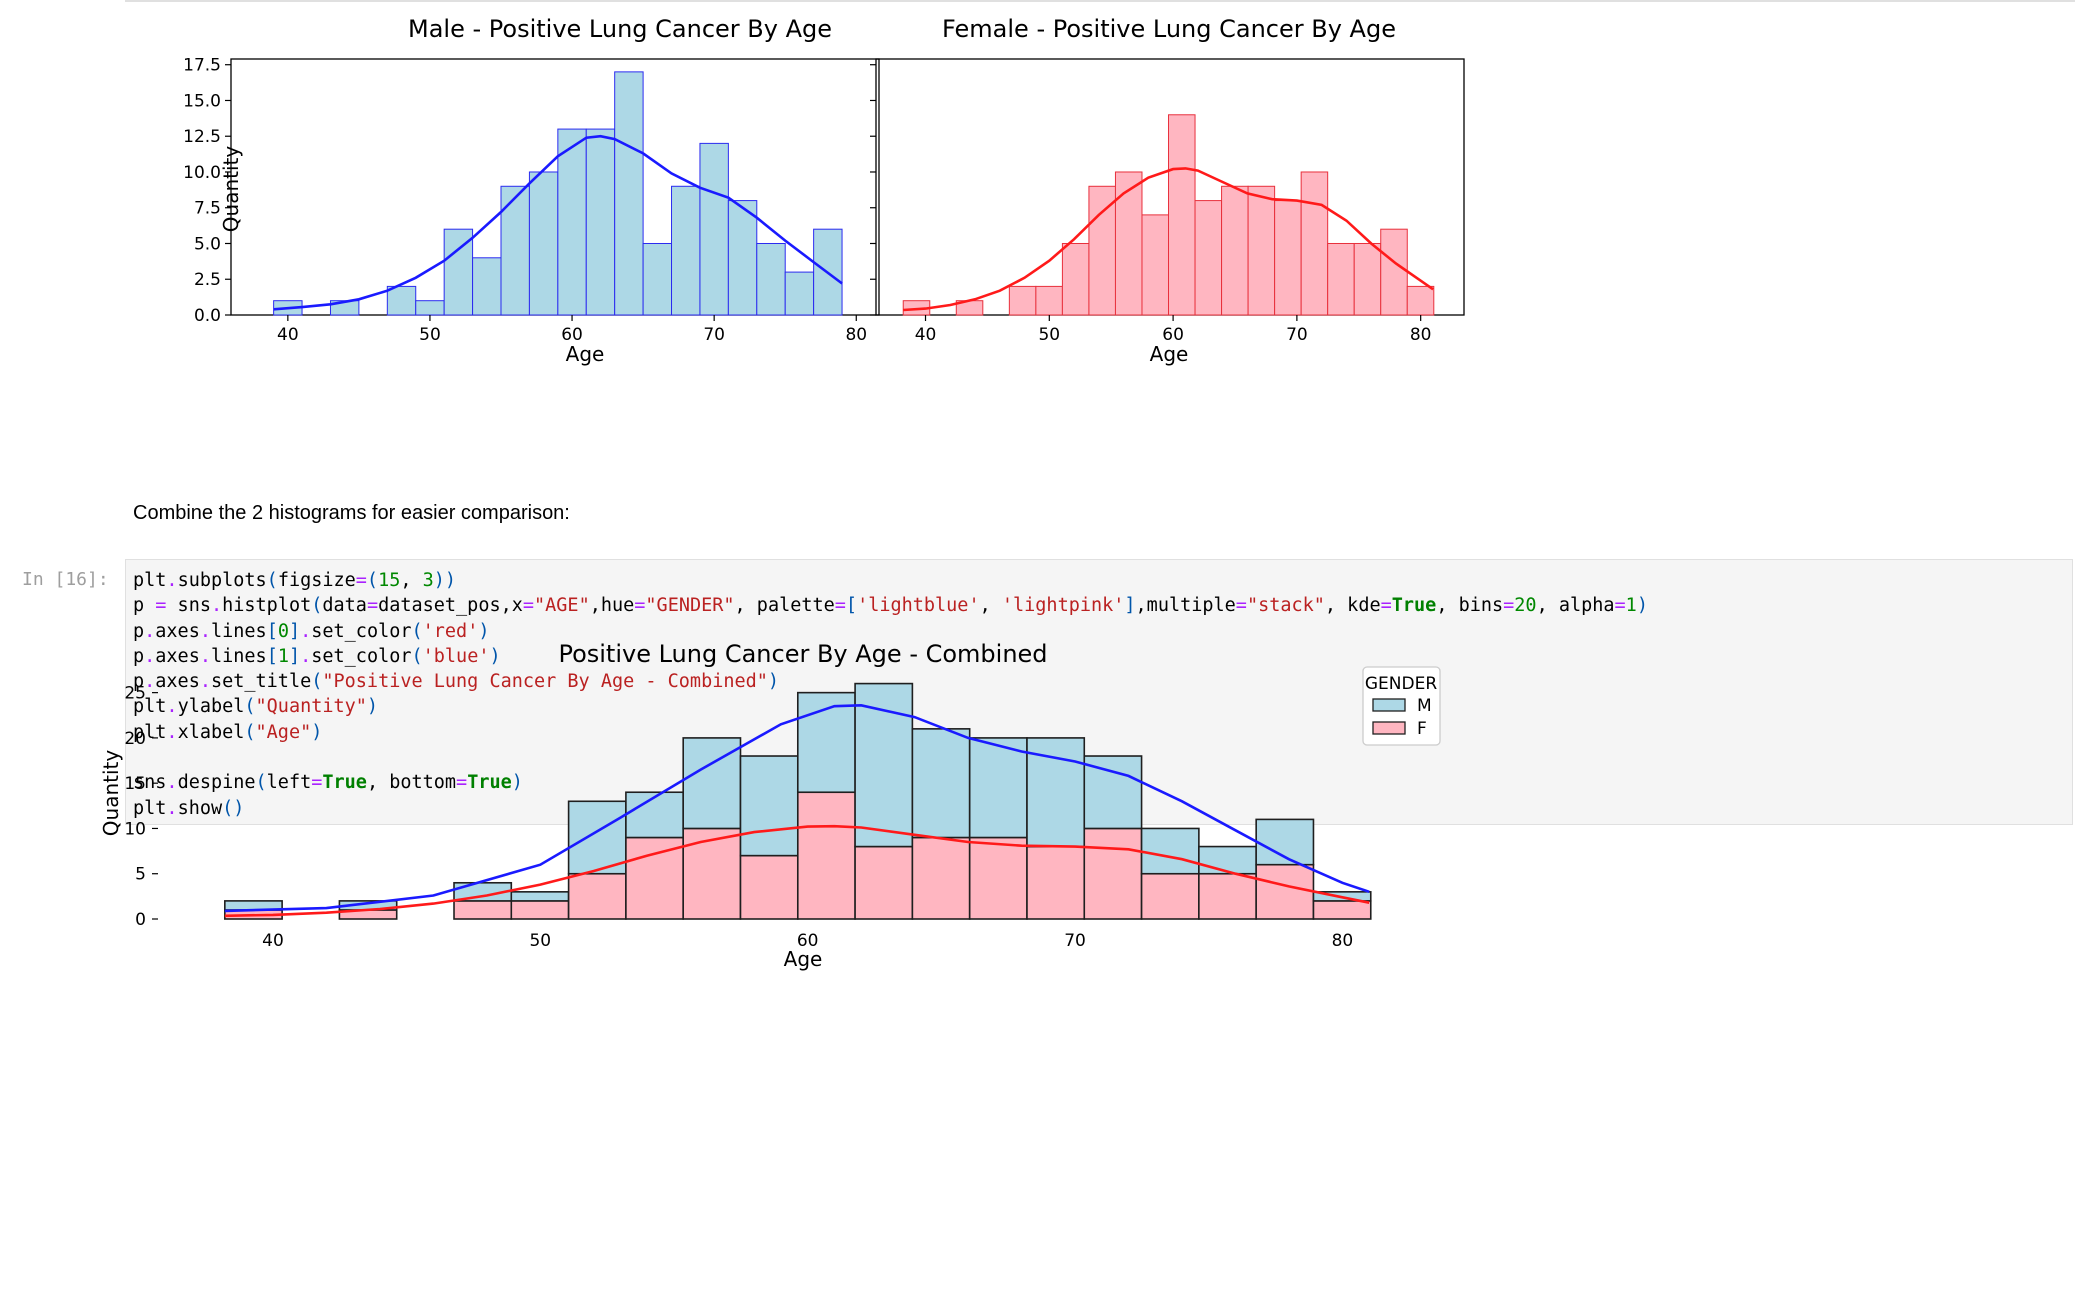 This screenshot has width=2086, height=1310. Describe the element at coordinates (456, 656) in the screenshot. I see `code-token: 'blue'` at that location.